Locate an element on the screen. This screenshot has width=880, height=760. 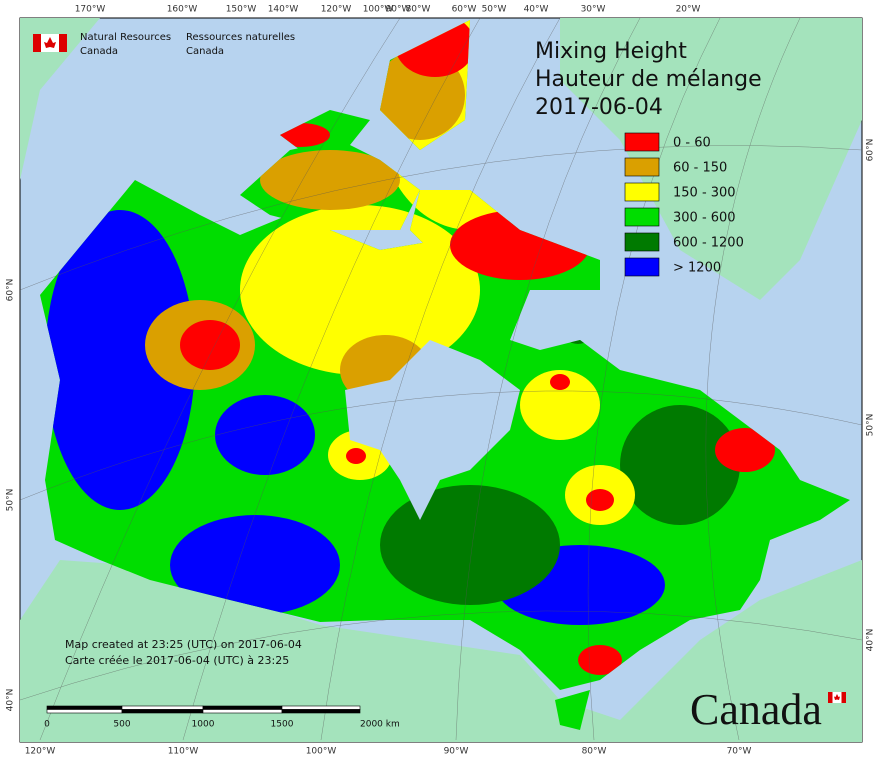
longitude-label: 50°W is located at coordinates (494, 10).